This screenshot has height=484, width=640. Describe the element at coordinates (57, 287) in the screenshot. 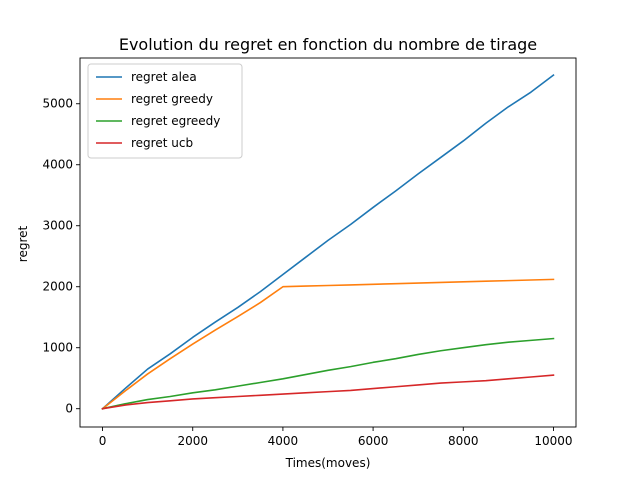

I see `y-tick-label: 2000` at that location.